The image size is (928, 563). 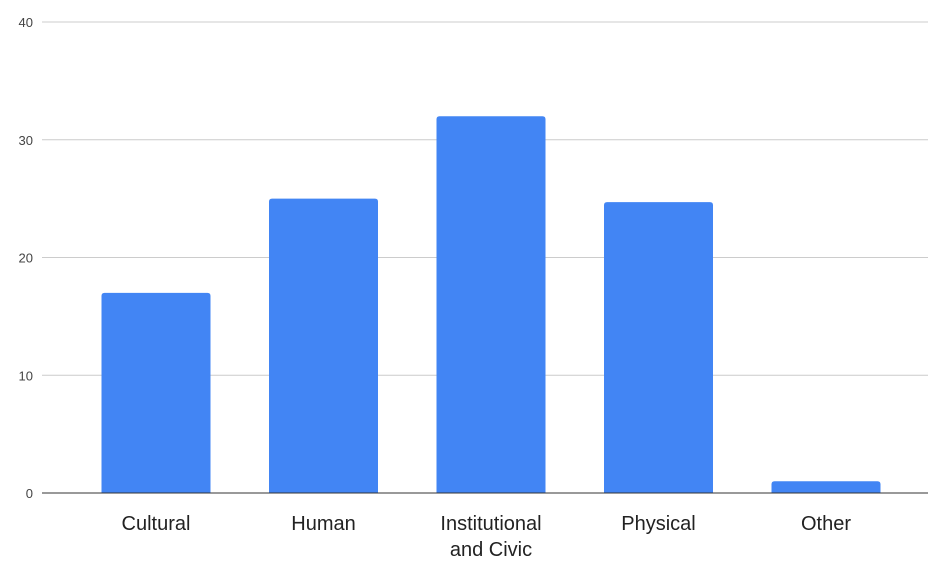 I want to click on bar-other, so click(x=826, y=487).